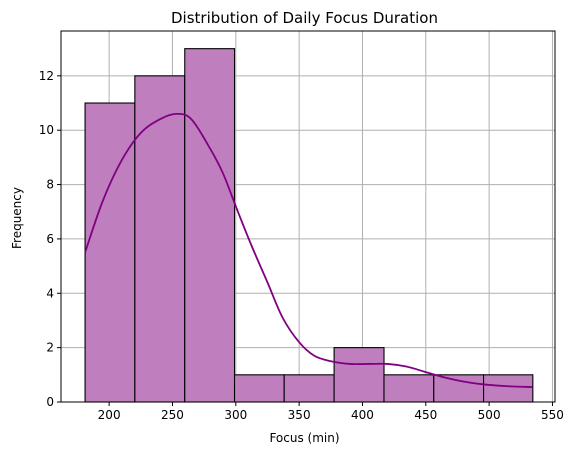 This screenshot has height=455, width=573. What do you see at coordinates (50, 185) in the screenshot?
I see `y-tick-label-4: 8` at bounding box center [50, 185].